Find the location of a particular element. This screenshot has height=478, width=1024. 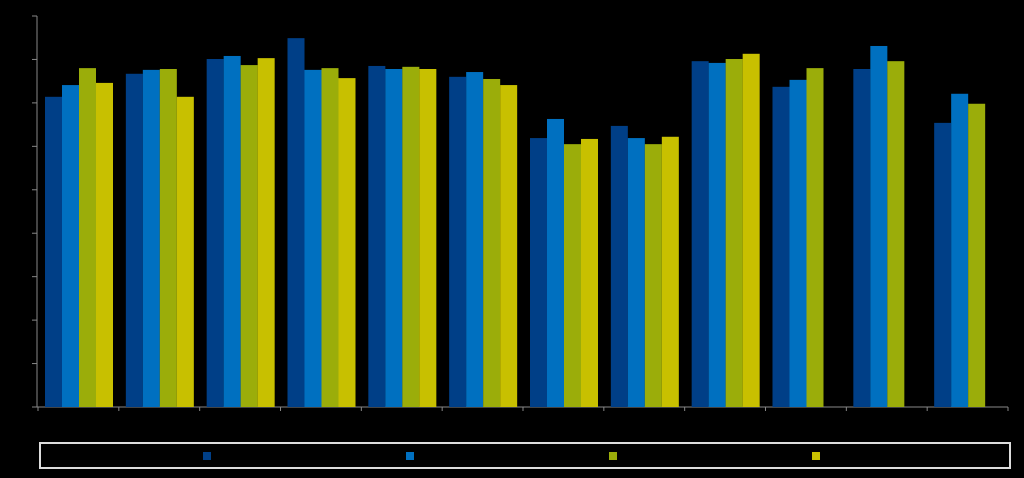

y-tick-label: 90 is located at coordinates (22, 16).